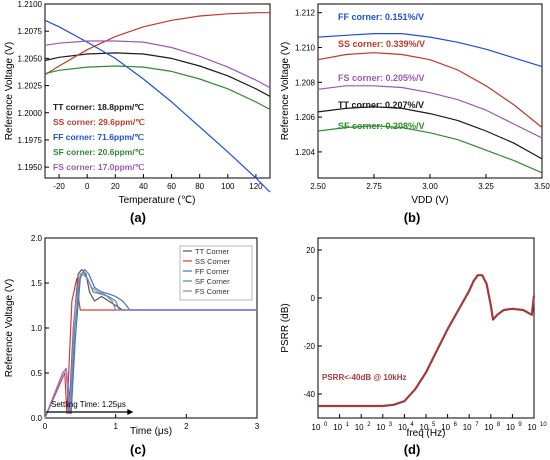 Image resolution: width=550 pixels, height=460 pixels. Describe the element at coordinates (412, 425) in the screenshot. I see `panel-d-x-tick-exponent: 4` at that location.